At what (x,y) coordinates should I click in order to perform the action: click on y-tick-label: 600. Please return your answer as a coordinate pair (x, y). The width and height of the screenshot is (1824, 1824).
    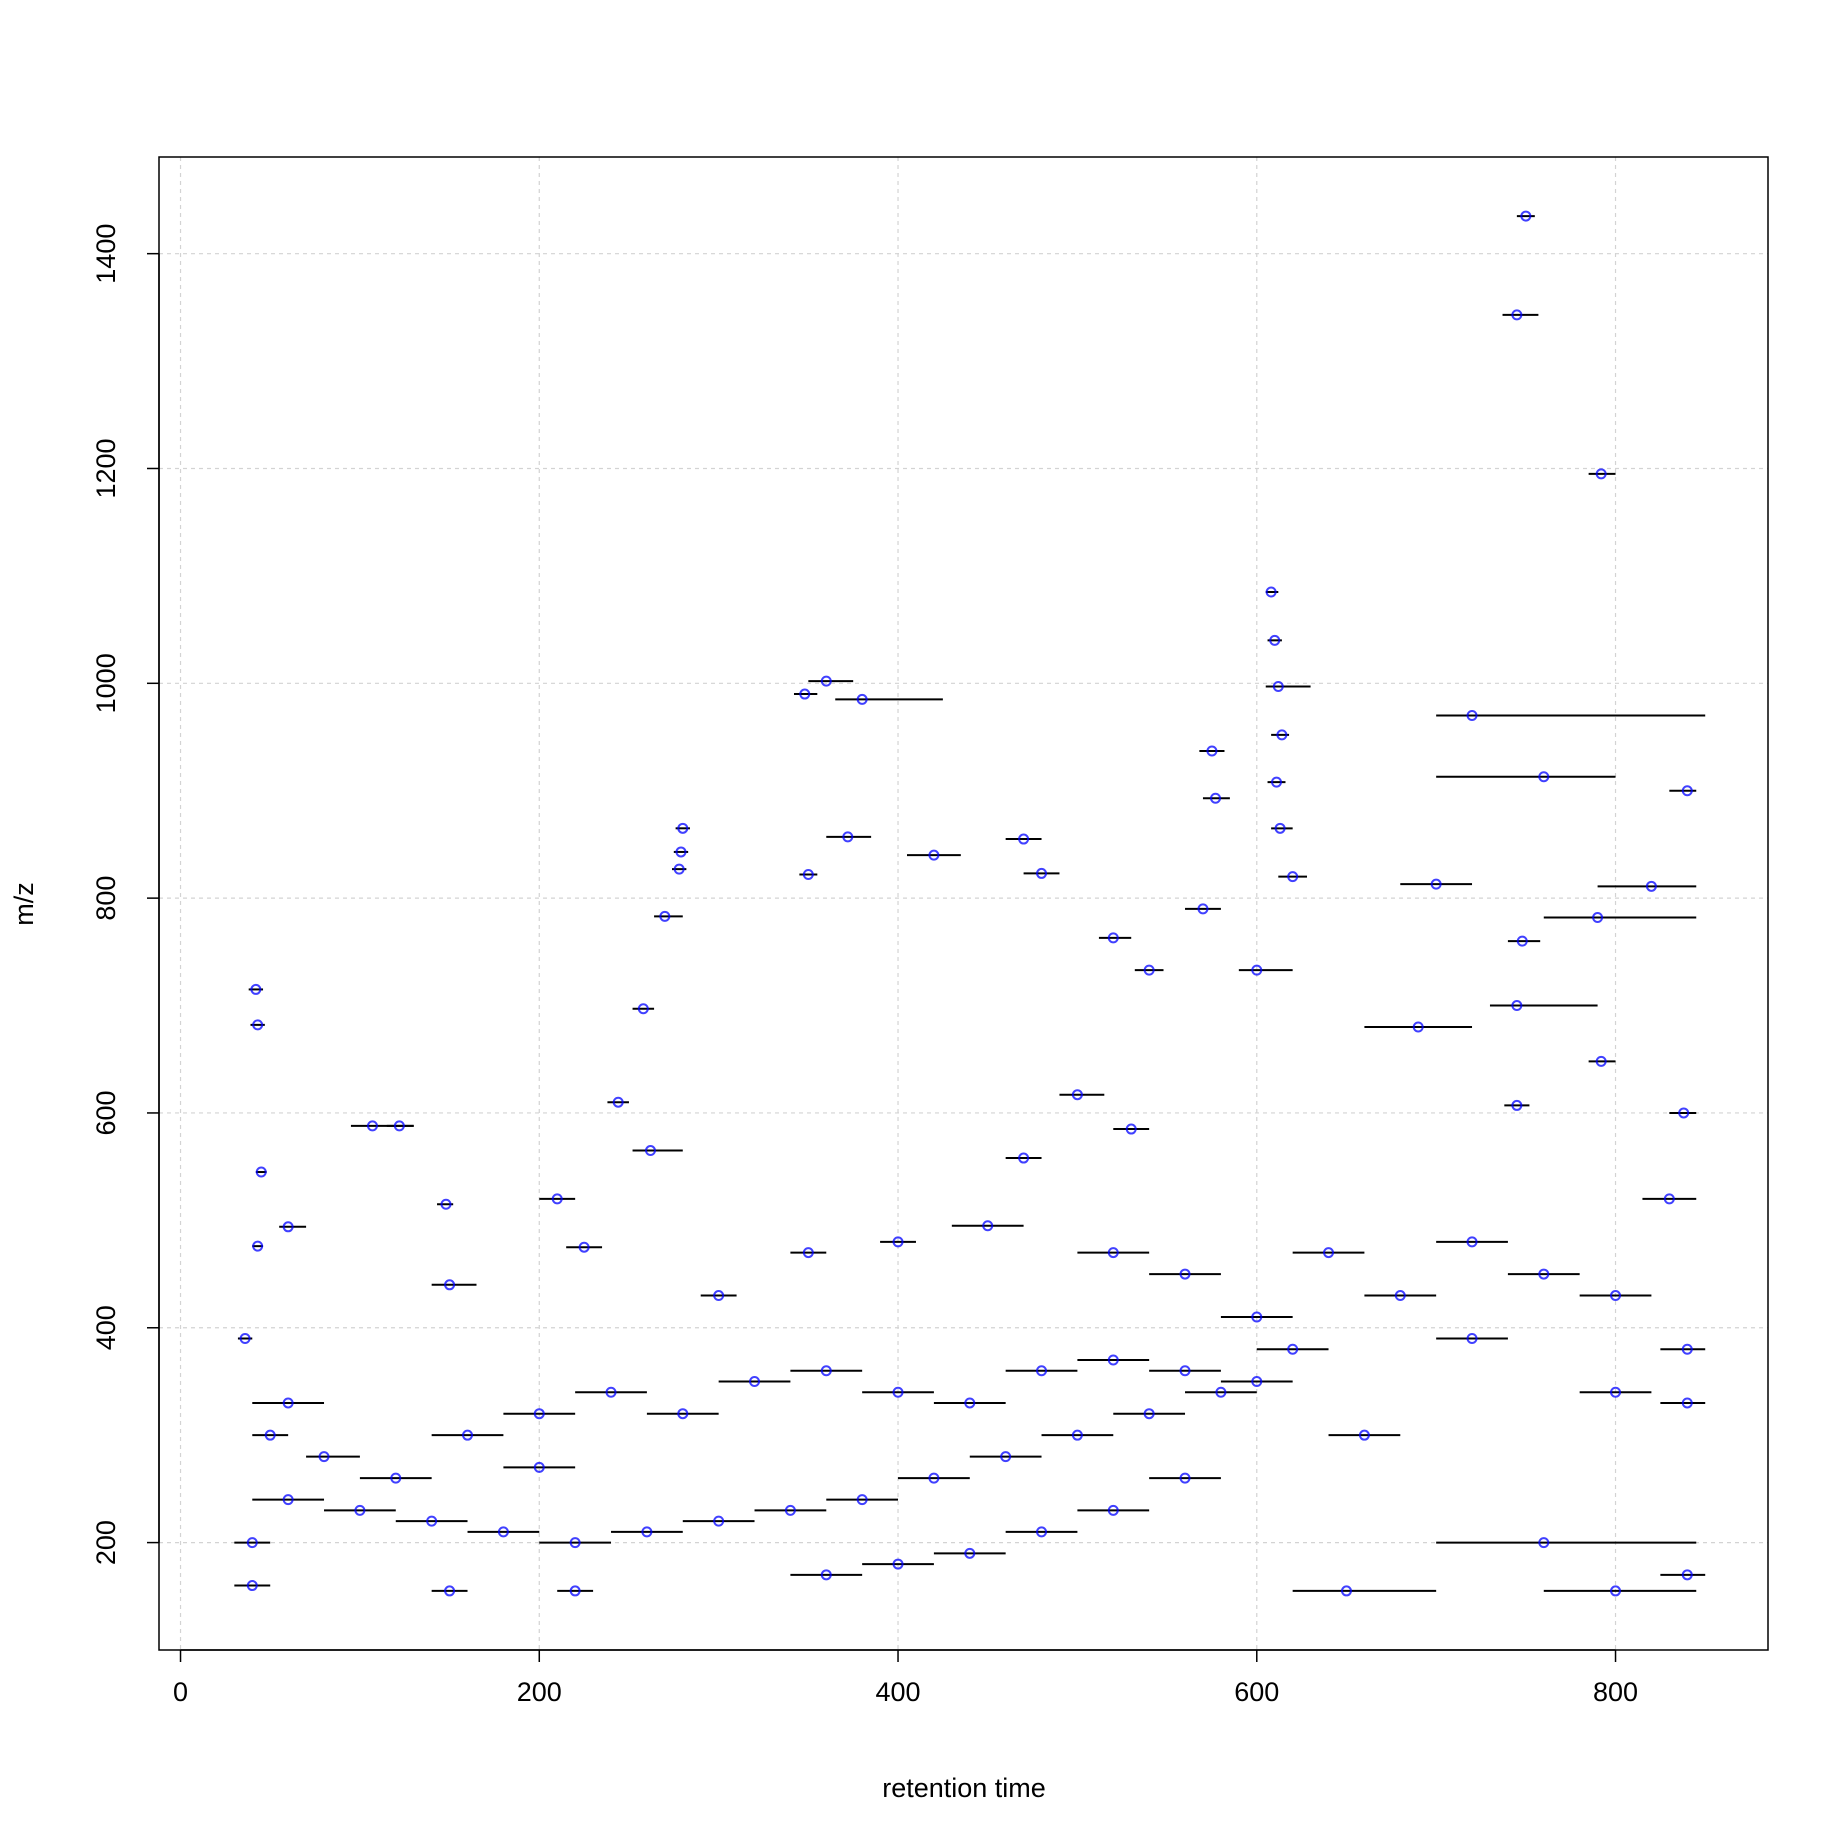
    Looking at the image, I should click on (106, 1112).